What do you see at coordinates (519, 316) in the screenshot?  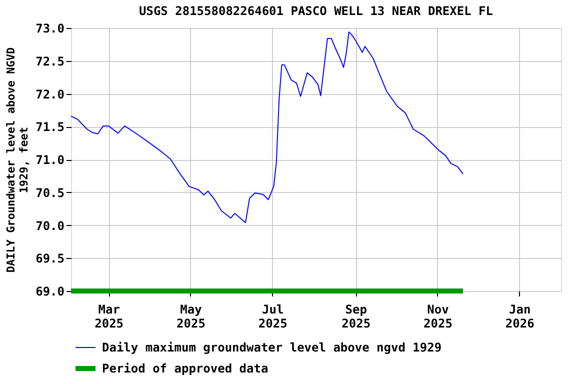 I see `x-tick-label: Jan 2026` at bounding box center [519, 316].